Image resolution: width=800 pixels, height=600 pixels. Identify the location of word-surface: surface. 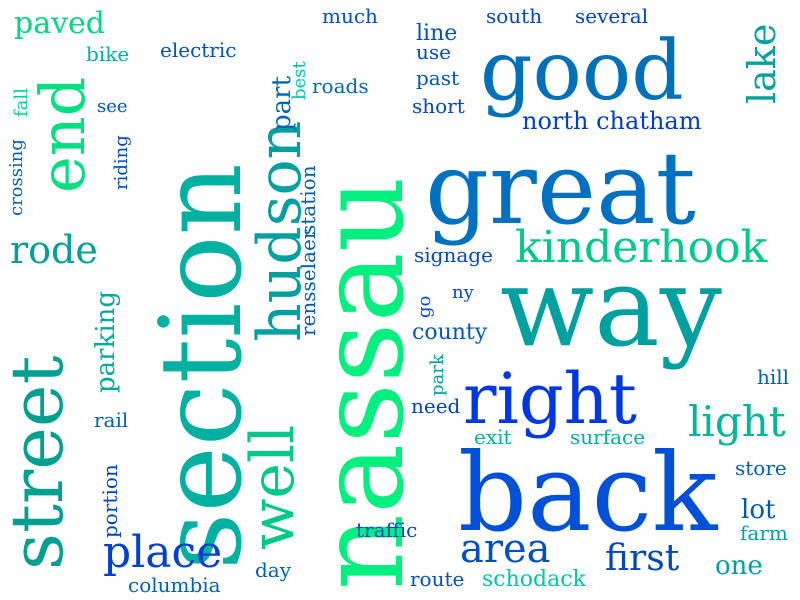
(607, 437).